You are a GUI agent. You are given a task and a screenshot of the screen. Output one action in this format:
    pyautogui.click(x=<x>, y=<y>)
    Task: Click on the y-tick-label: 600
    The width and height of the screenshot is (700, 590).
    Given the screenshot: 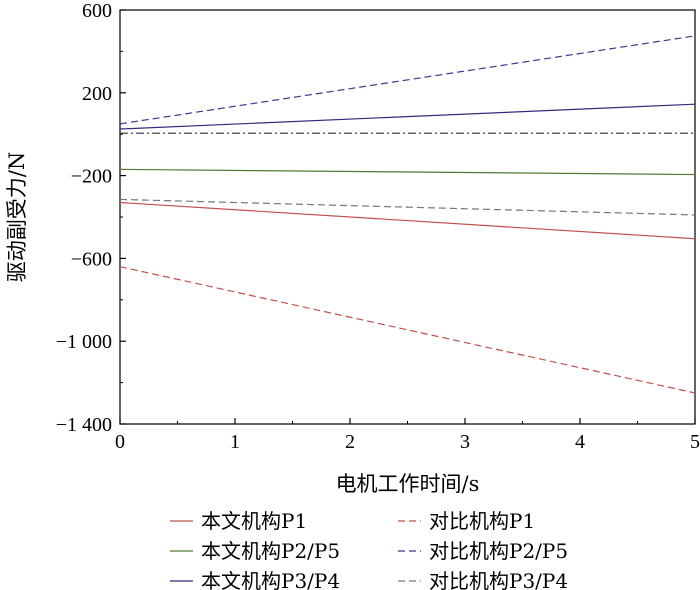 What is the action you would take?
    pyautogui.click(x=97, y=11)
    